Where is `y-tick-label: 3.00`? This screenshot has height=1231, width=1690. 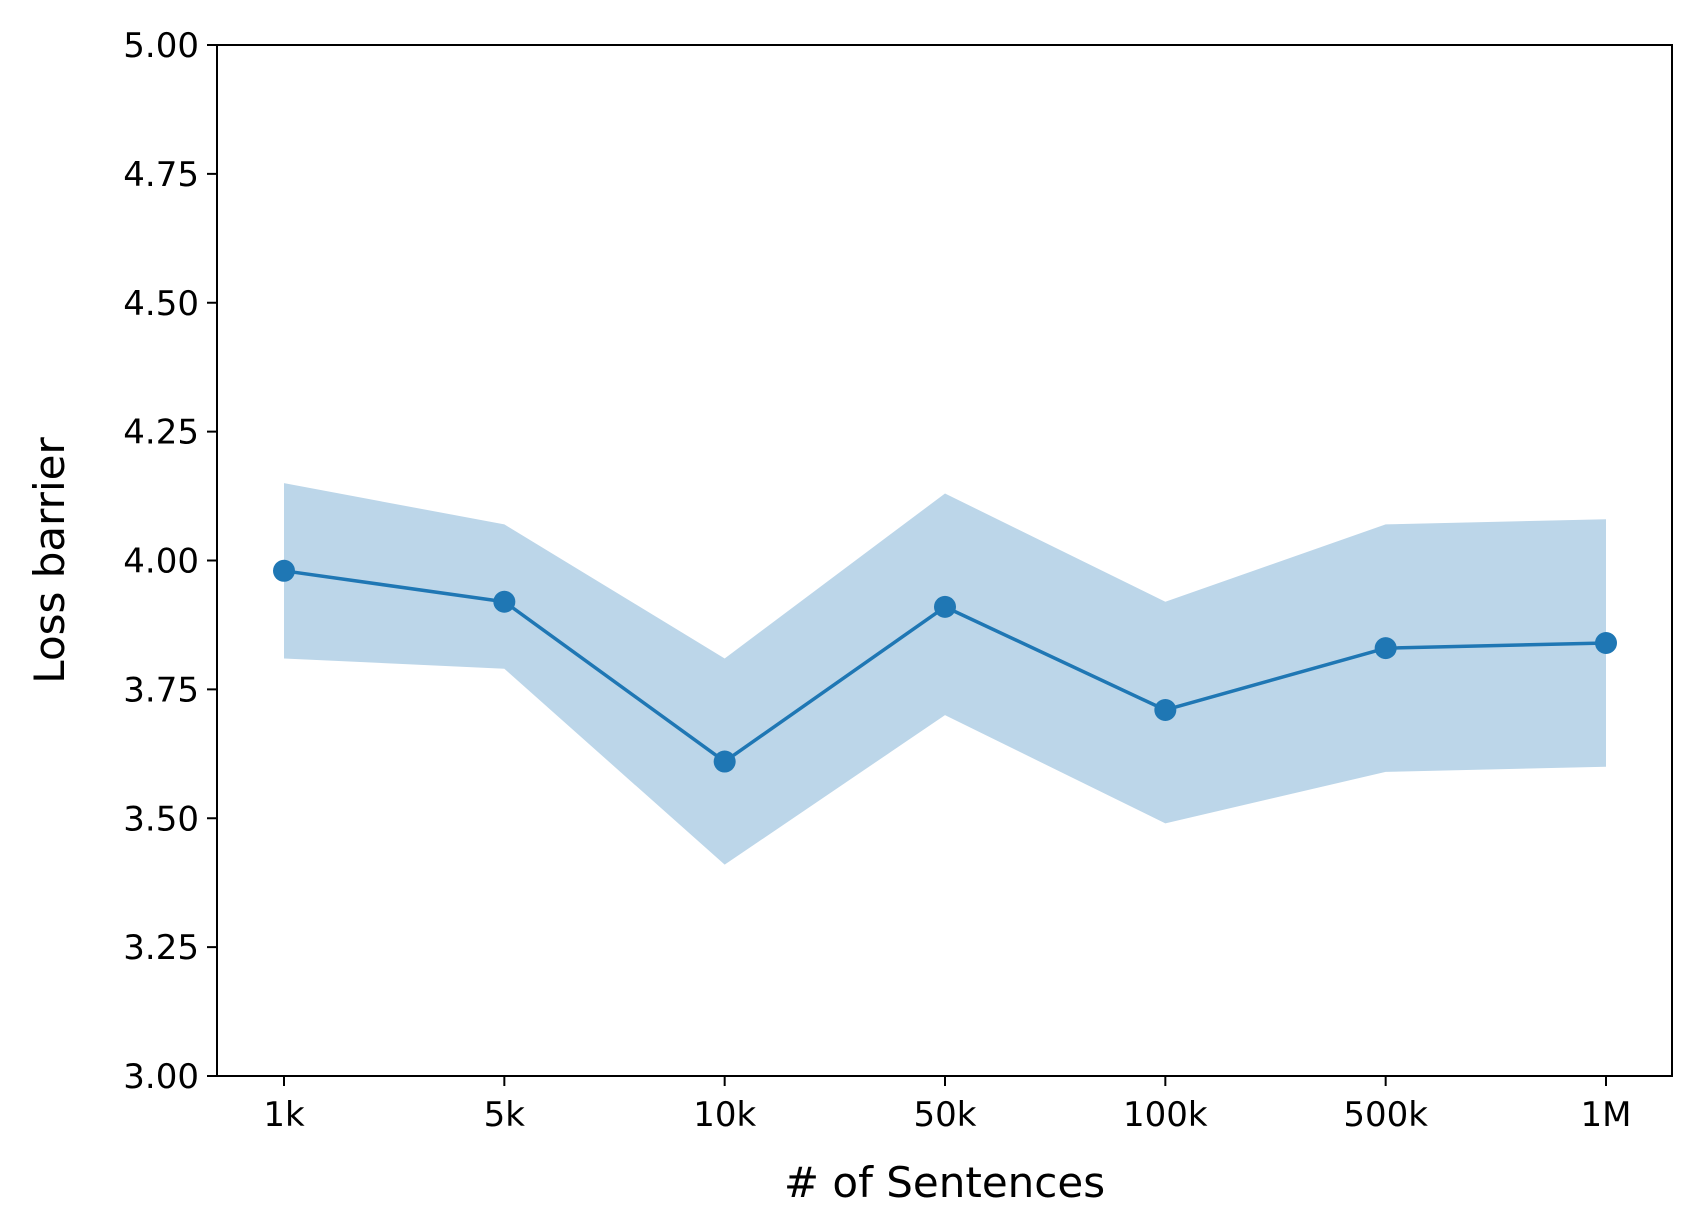 y-tick-label: 3.00 is located at coordinates (161, 1077).